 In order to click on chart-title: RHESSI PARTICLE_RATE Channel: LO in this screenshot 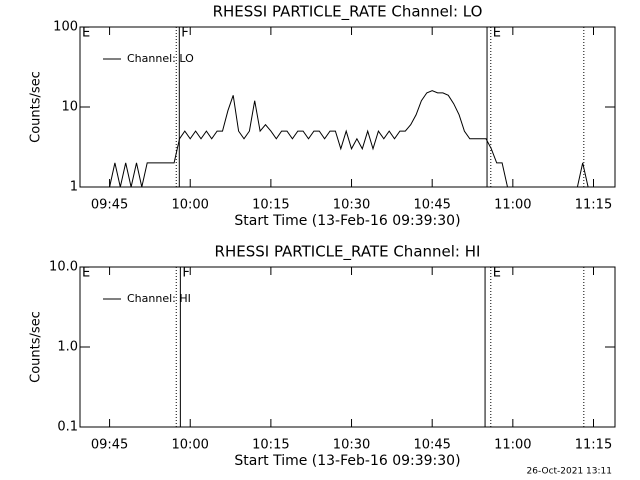, I will do `click(348, 12)`.